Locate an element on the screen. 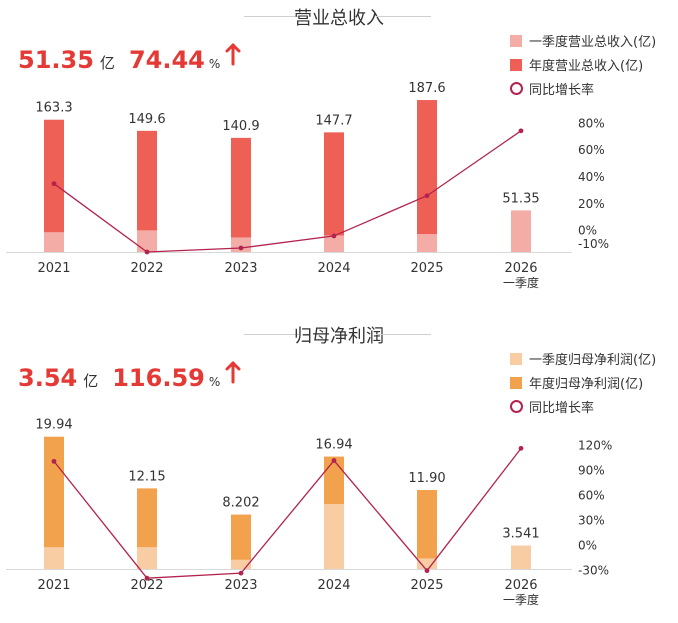  right-axis-tick-label: 90% is located at coordinates (591, 471).